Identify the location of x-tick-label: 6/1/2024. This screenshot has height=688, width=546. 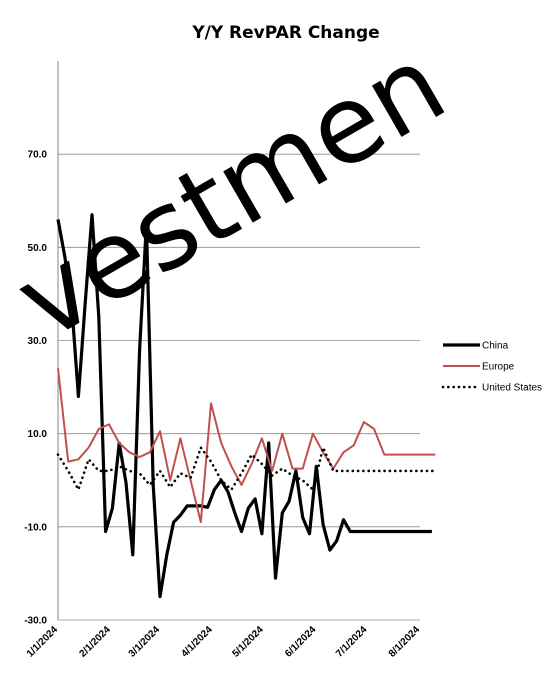
(301, 642).